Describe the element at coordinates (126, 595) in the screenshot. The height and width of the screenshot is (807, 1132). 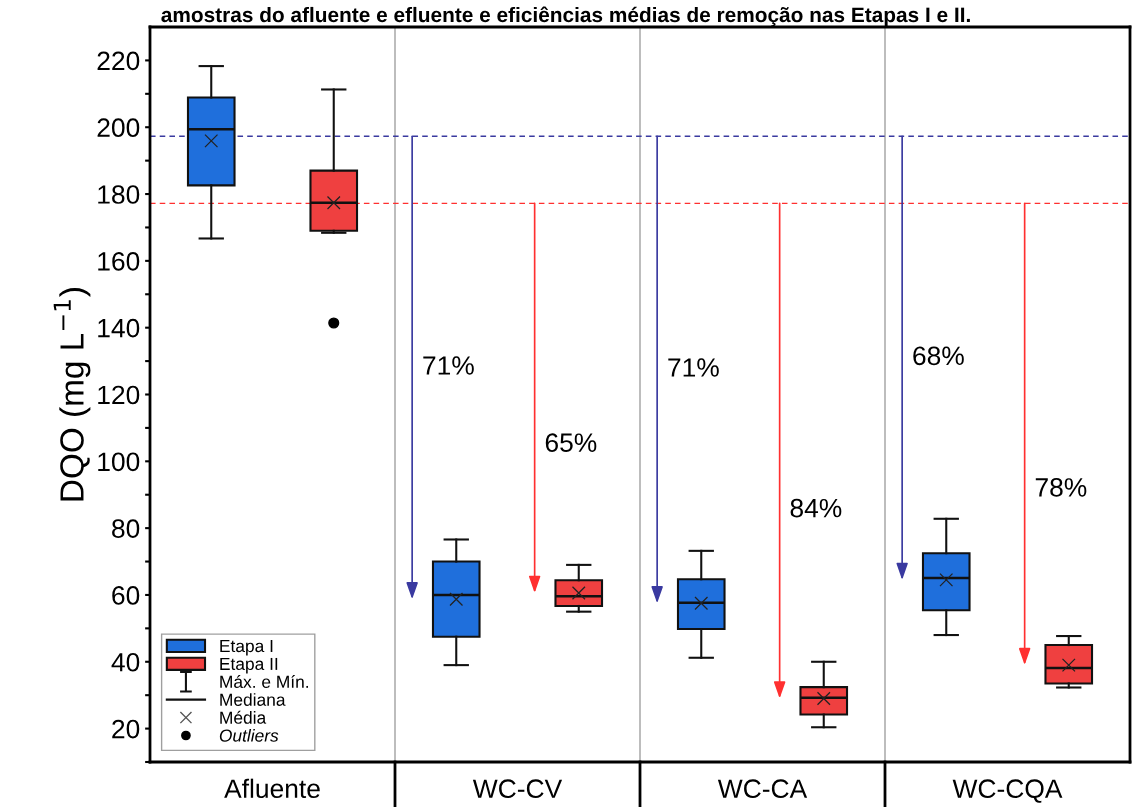
I see `y-tick-label: 60` at that location.